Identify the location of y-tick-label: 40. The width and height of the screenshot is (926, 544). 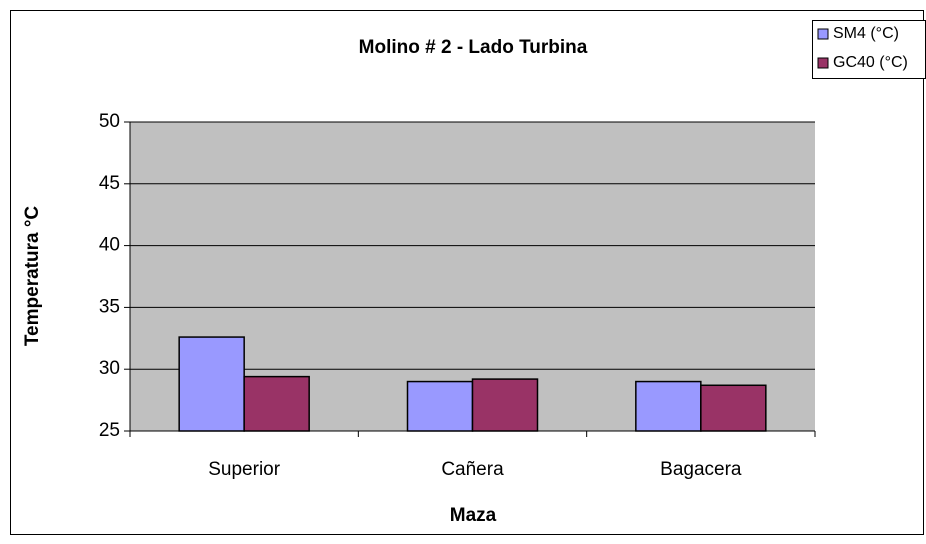
(109, 245).